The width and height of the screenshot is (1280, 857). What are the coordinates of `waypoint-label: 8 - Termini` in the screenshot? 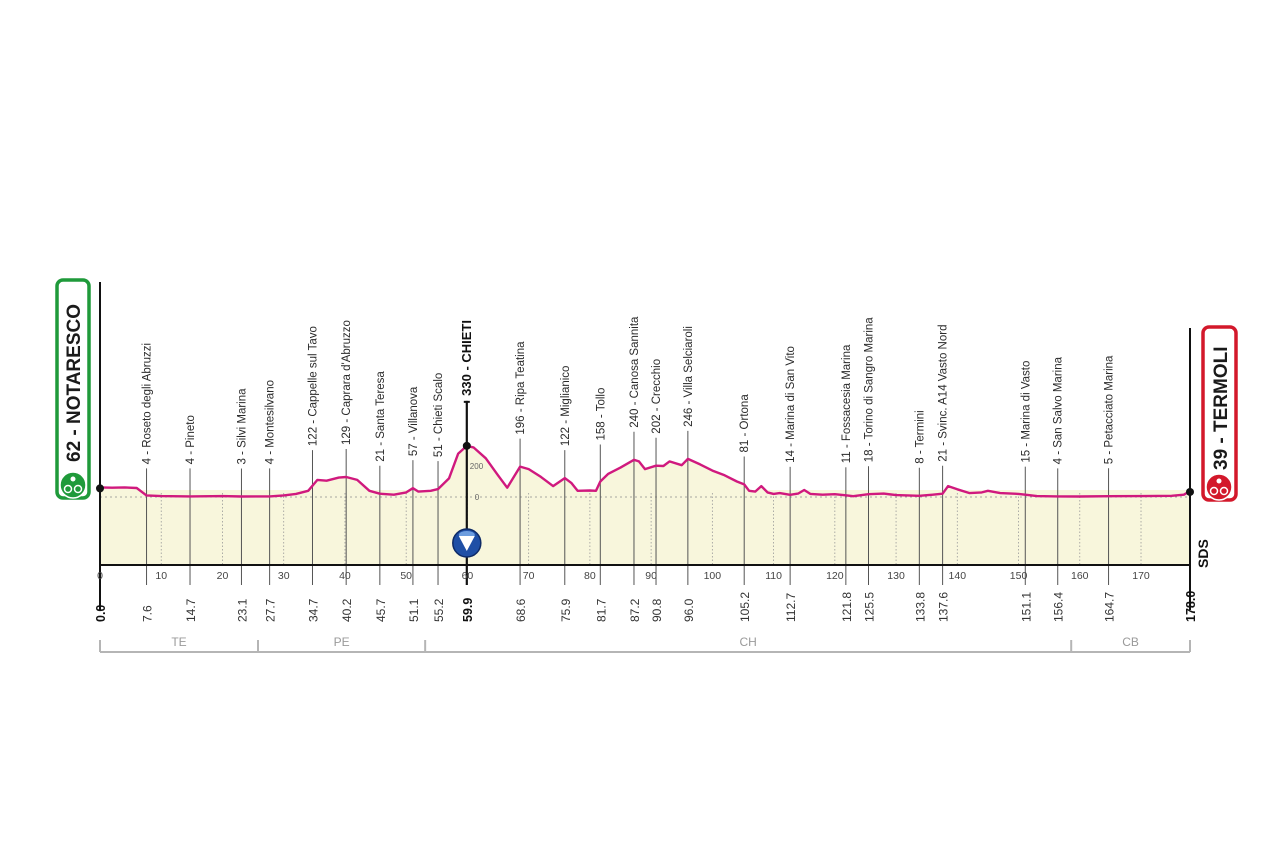 It's located at (920, 436).